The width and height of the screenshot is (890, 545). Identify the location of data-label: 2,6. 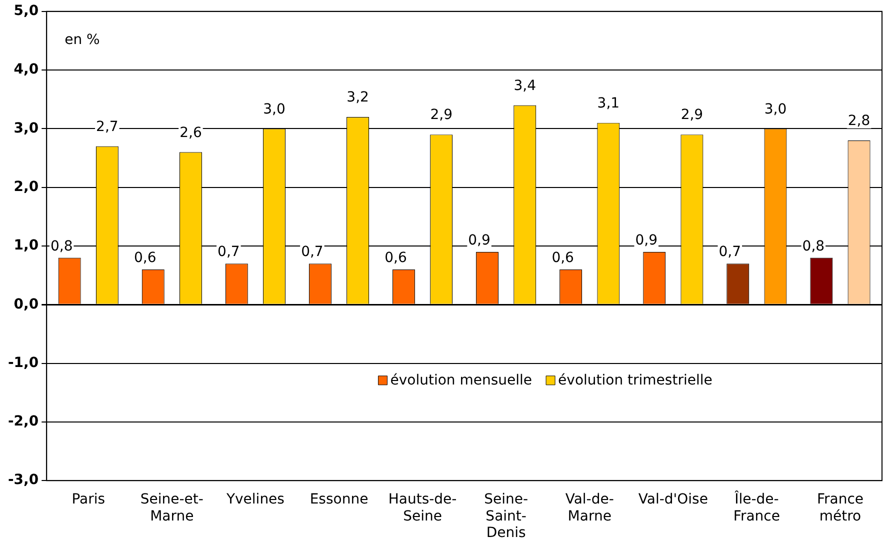
(191, 132).